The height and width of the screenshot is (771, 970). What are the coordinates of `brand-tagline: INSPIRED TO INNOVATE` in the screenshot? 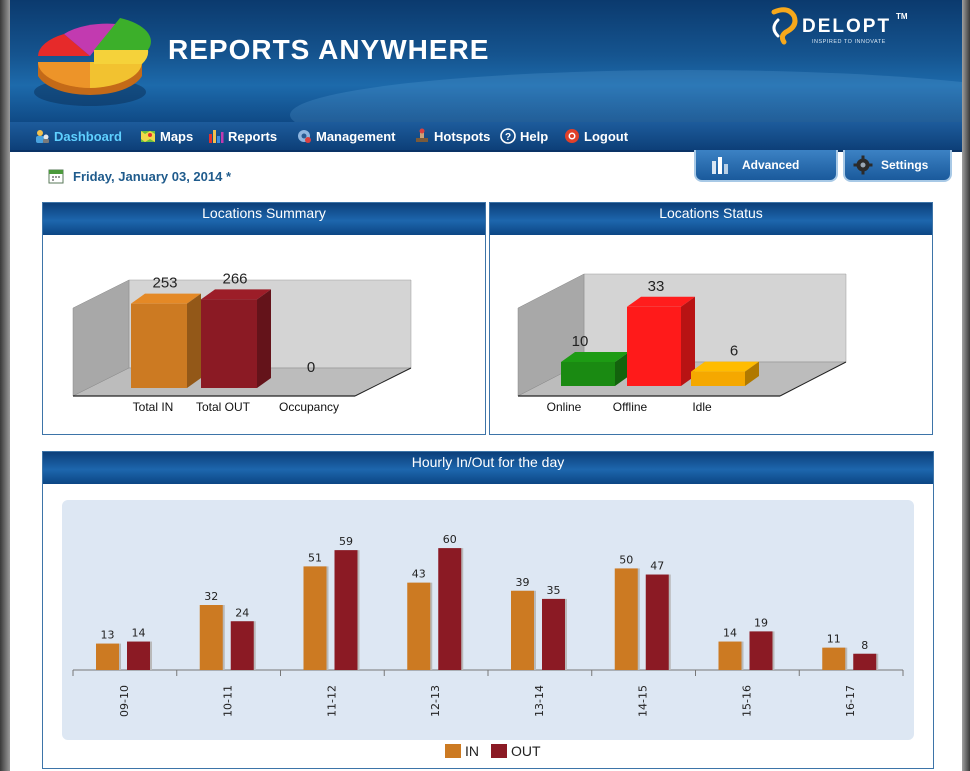 It's located at (849, 42).